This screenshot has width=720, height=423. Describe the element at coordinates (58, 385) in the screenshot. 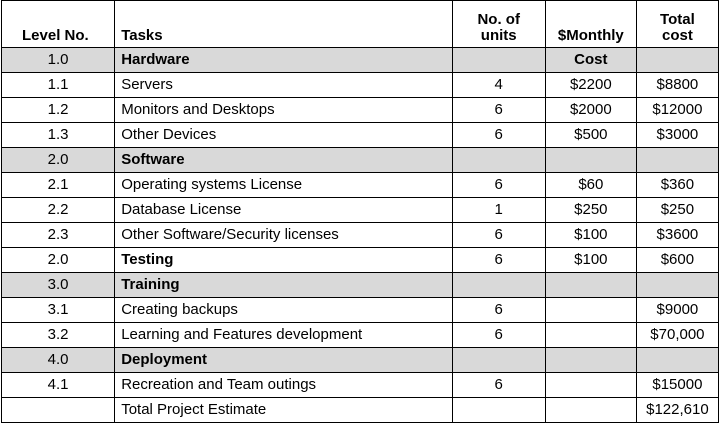

I see `cell-level: 4.1` at that location.